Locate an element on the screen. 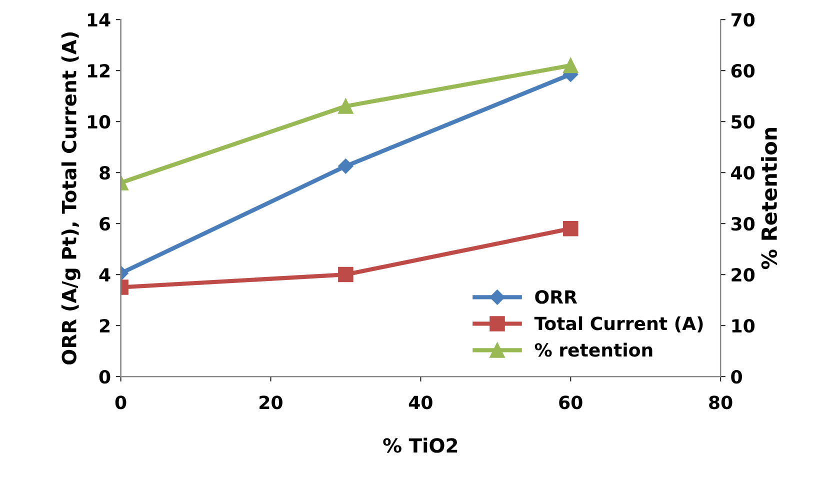 The height and width of the screenshot is (489, 833). y-tick-label: 12 is located at coordinates (99, 71).